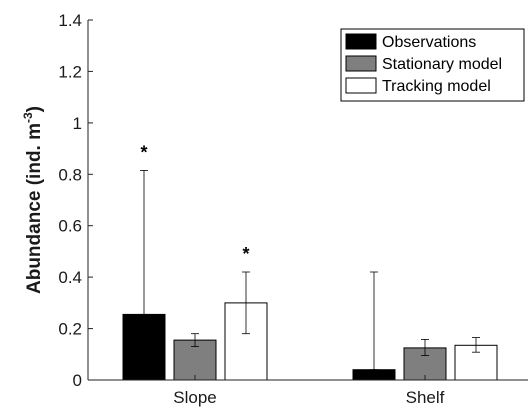 The width and height of the screenshot is (531, 409). I want to click on y-tick-label: 0.2, so click(70, 329).